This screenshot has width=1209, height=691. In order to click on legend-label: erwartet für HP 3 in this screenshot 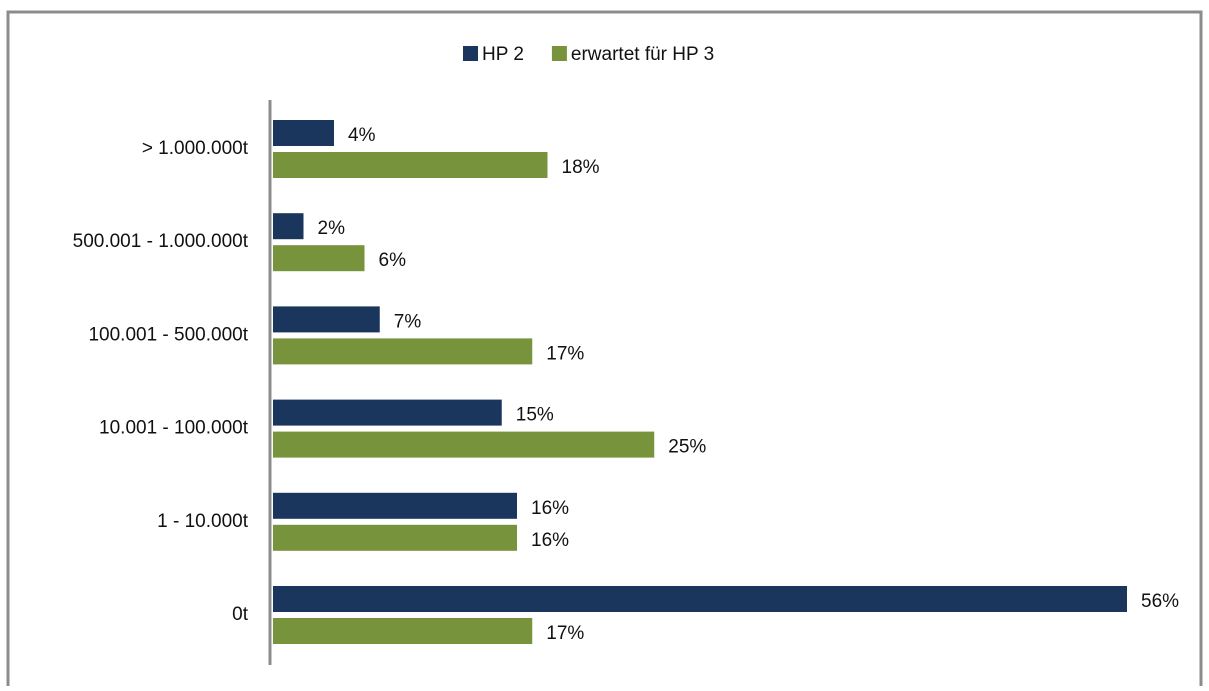, I will do `click(642, 54)`.